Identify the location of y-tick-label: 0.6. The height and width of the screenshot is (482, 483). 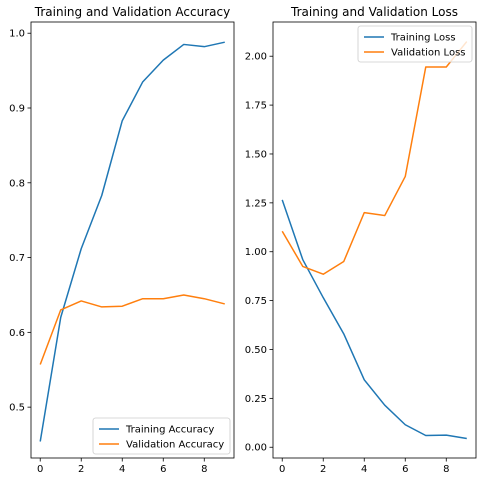
(17, 333).